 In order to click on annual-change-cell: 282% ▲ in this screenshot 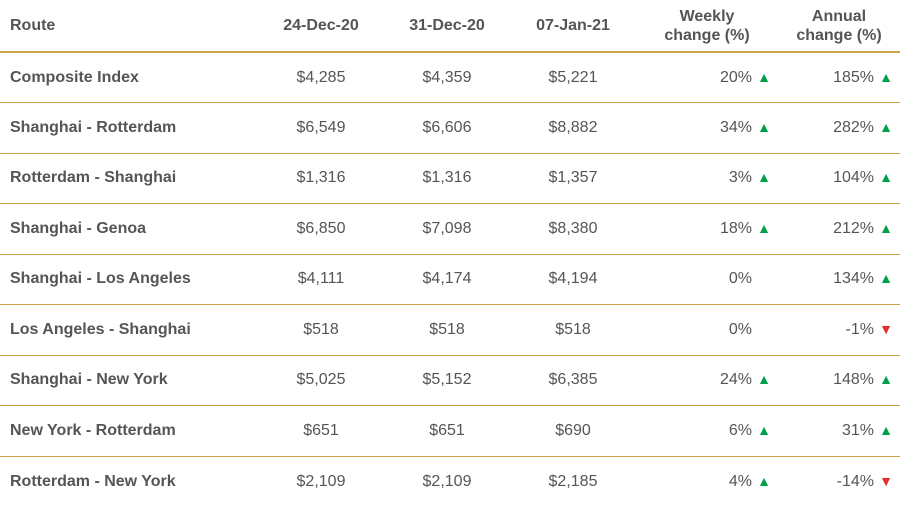, I will do `click(839, 128)`.